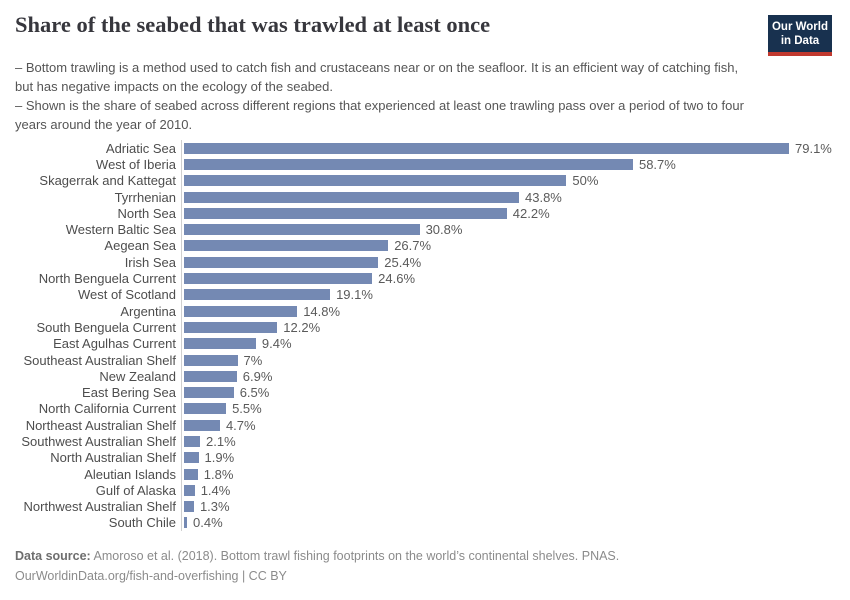  What do you see at coordinates (515, 409) in the screenshot?
I see `bar-area: 5.5%` at bounding box center [515, 409].